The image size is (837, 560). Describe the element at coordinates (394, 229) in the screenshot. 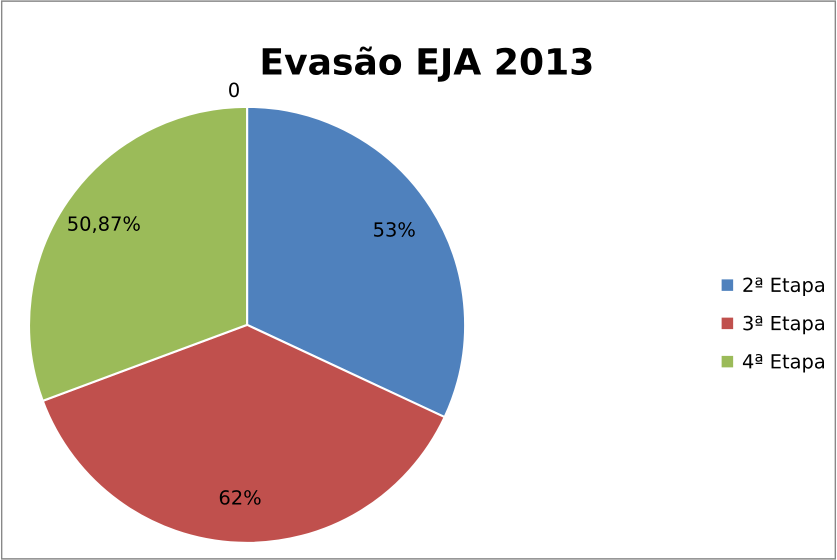

I see `data-label: 53%` at that location.